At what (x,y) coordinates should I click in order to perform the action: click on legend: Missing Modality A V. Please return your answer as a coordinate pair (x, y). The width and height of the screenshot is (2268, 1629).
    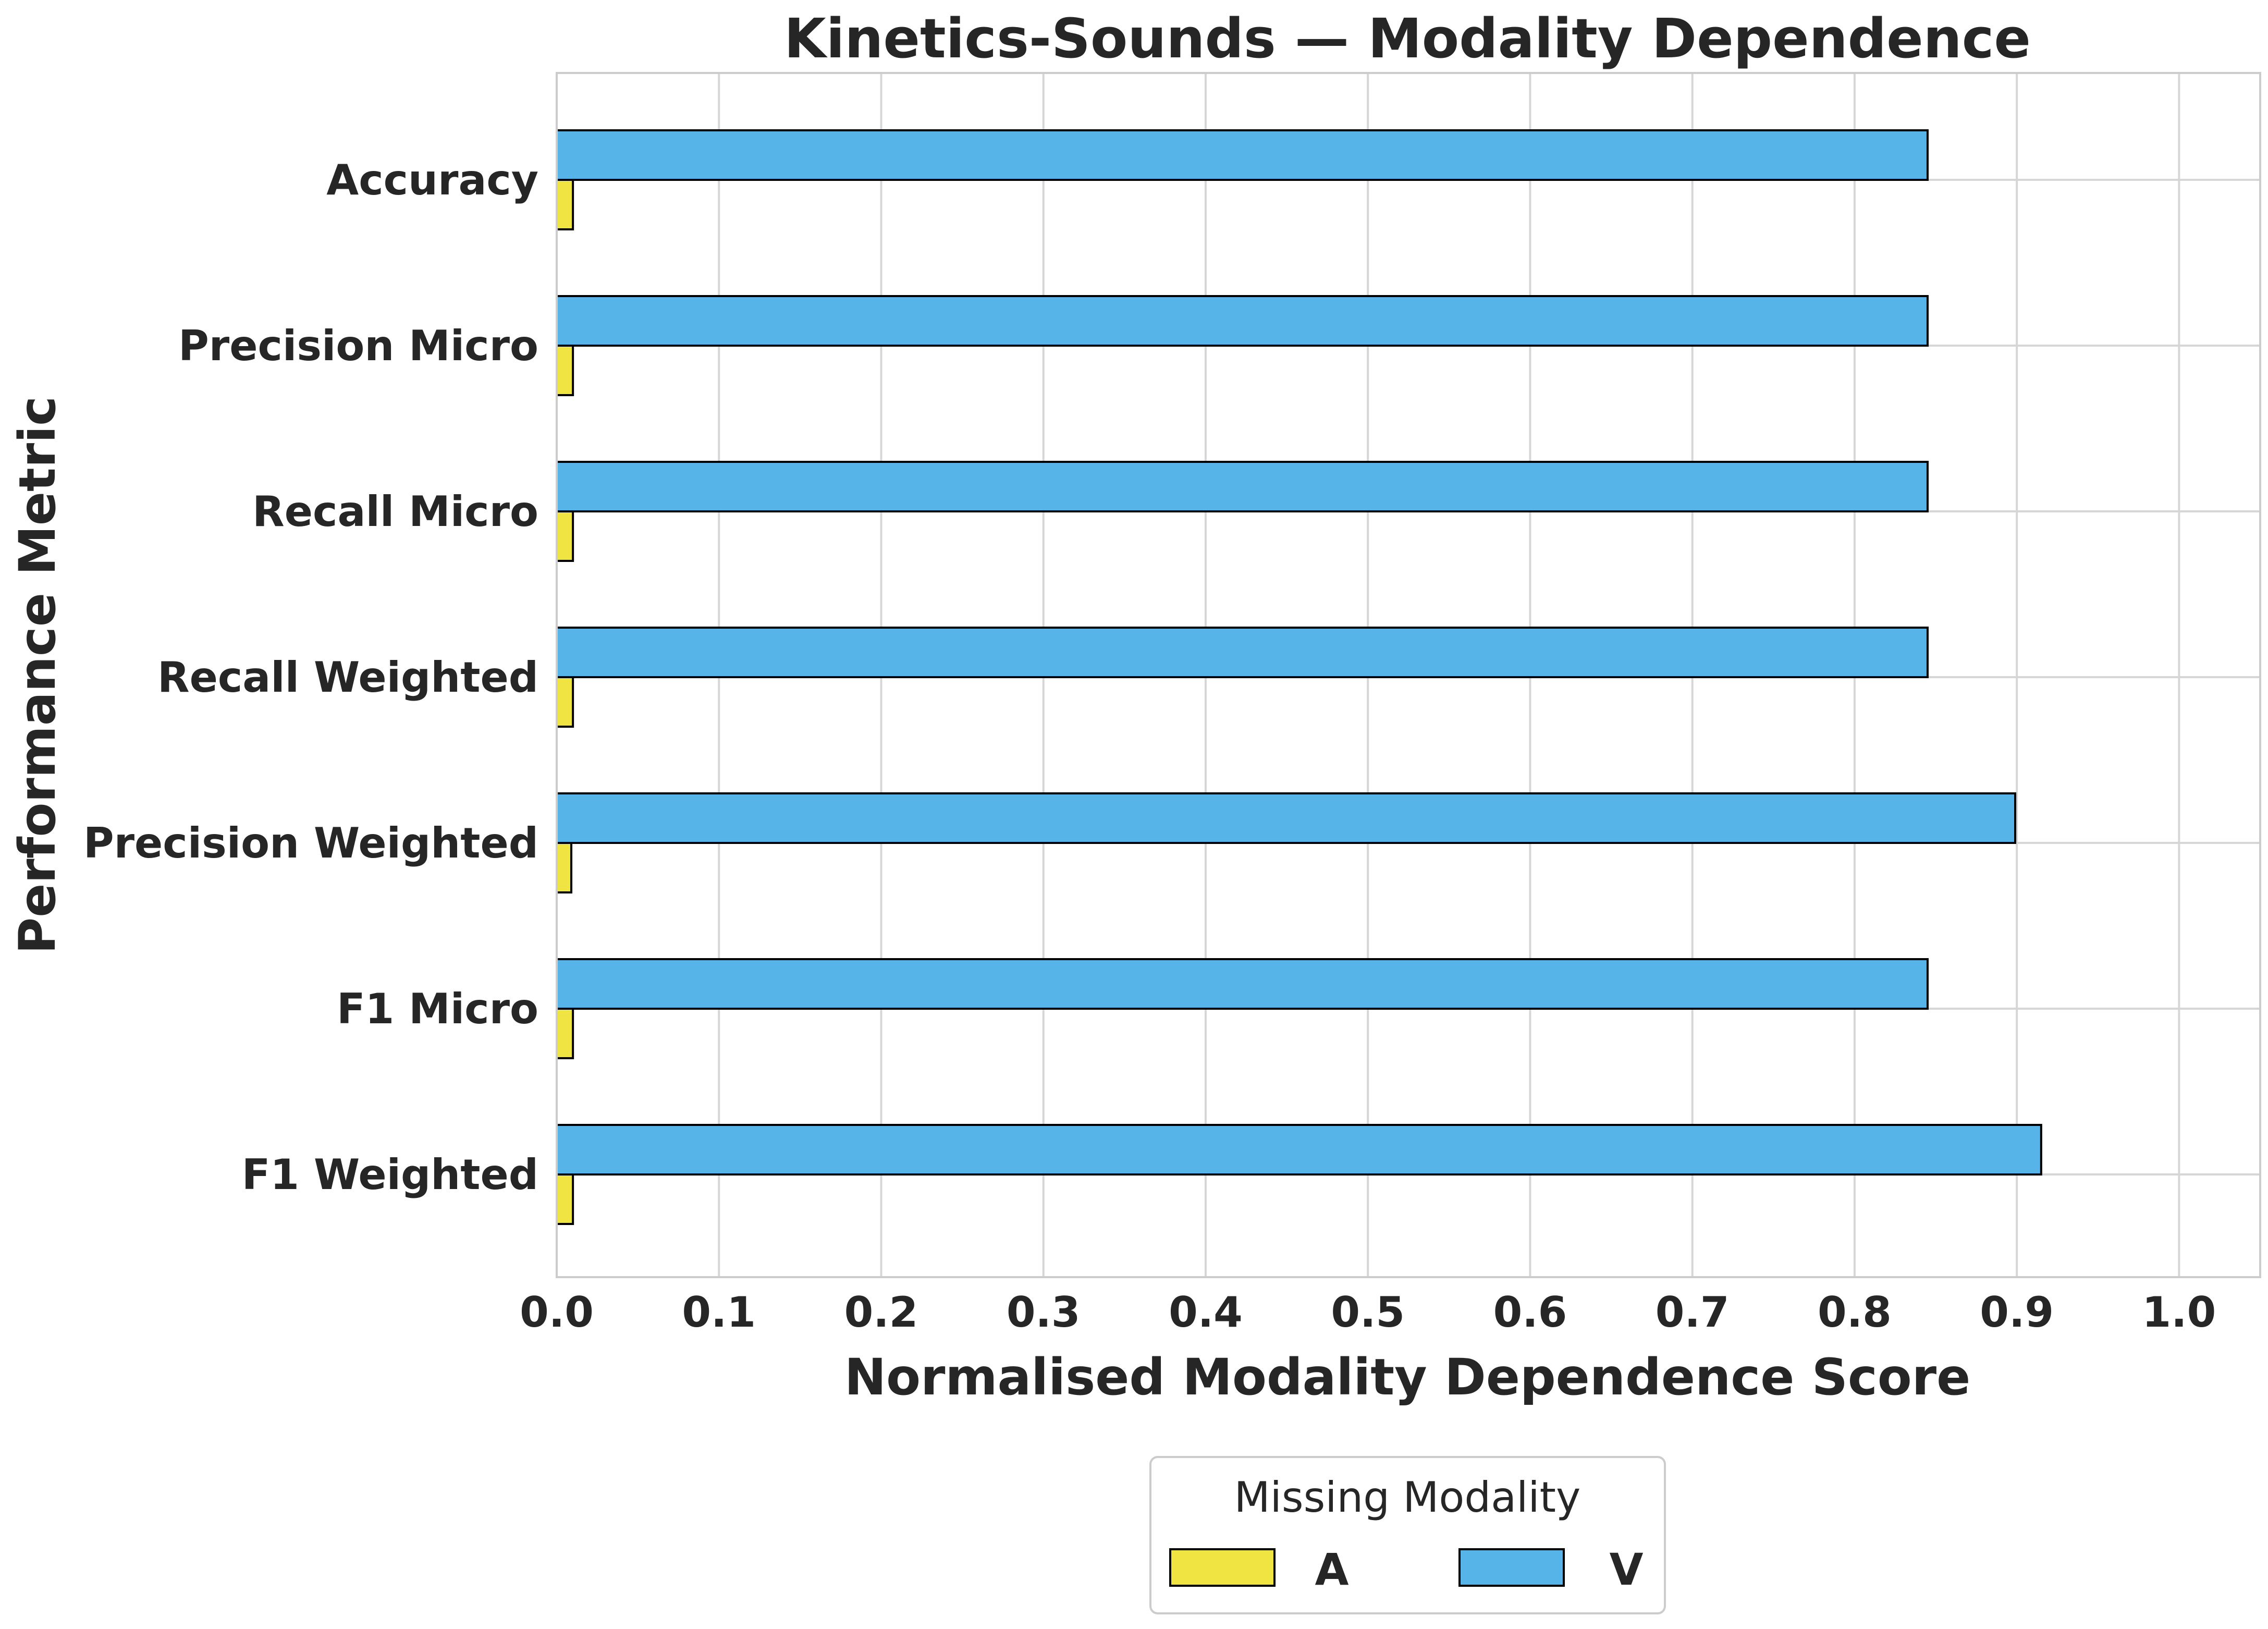
    Looking at the image, I should click on (1407, 1535).